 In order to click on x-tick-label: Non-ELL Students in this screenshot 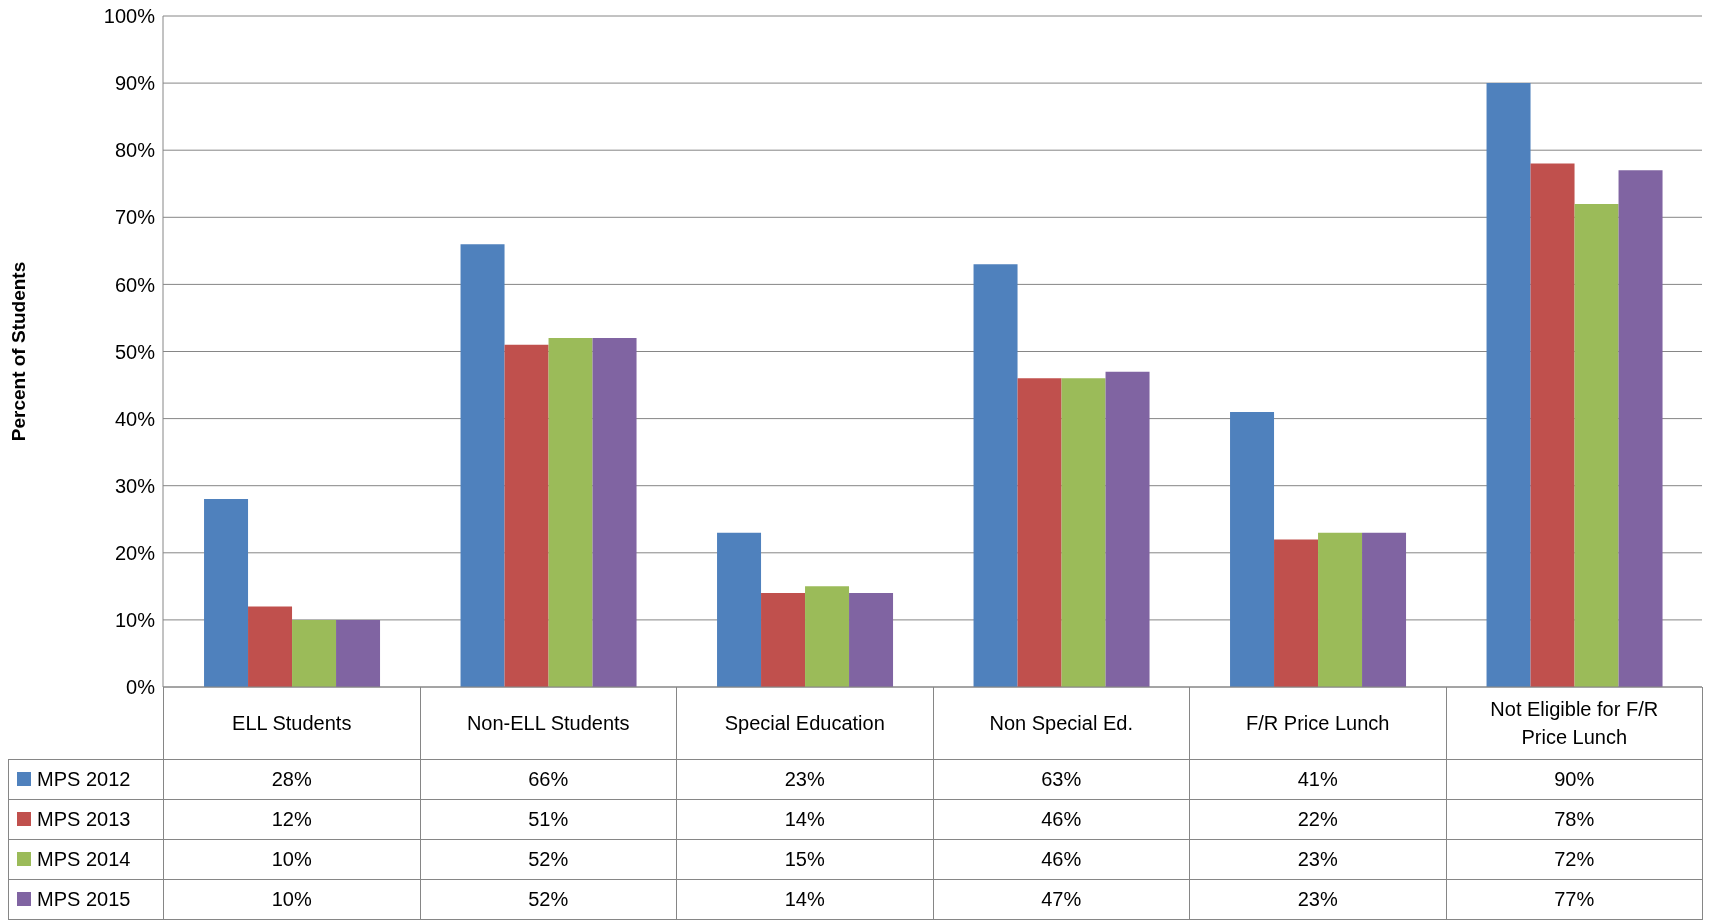, I will do `click(548, 723)`.